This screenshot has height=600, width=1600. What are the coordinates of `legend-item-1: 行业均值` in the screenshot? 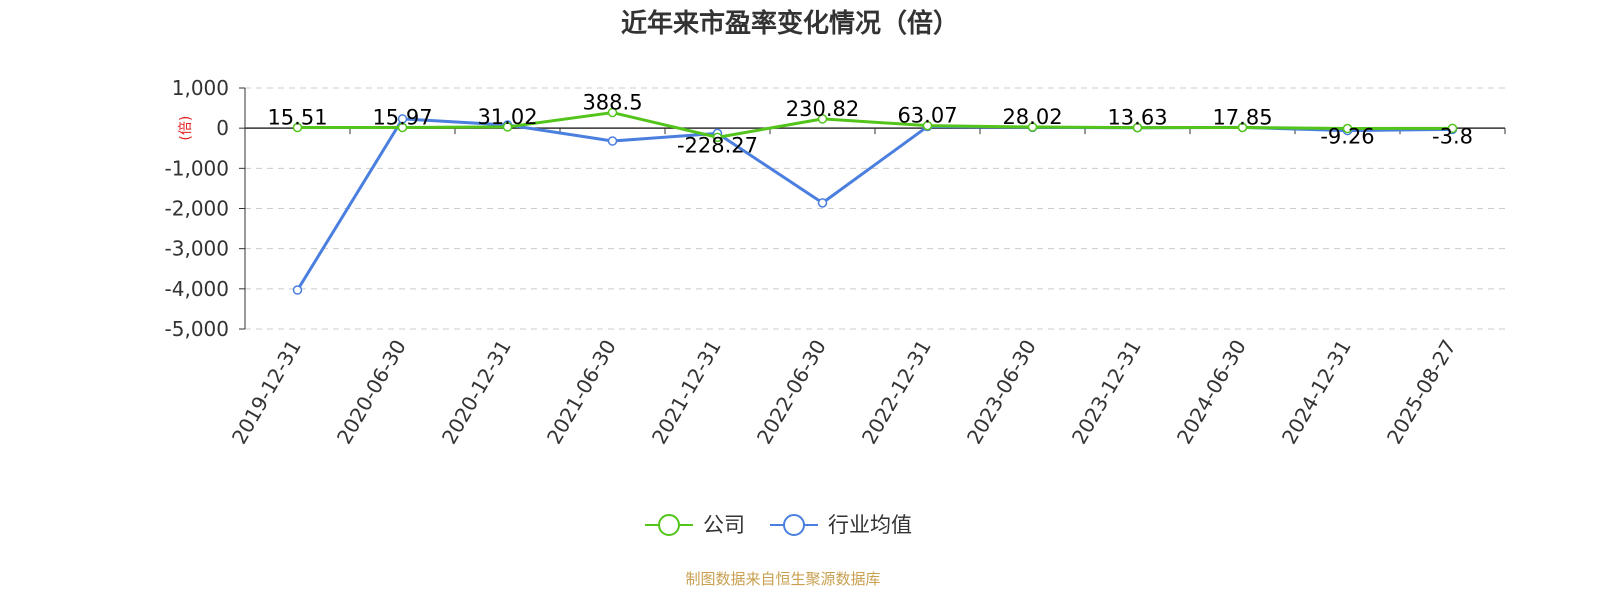 It's located at (841, 525).